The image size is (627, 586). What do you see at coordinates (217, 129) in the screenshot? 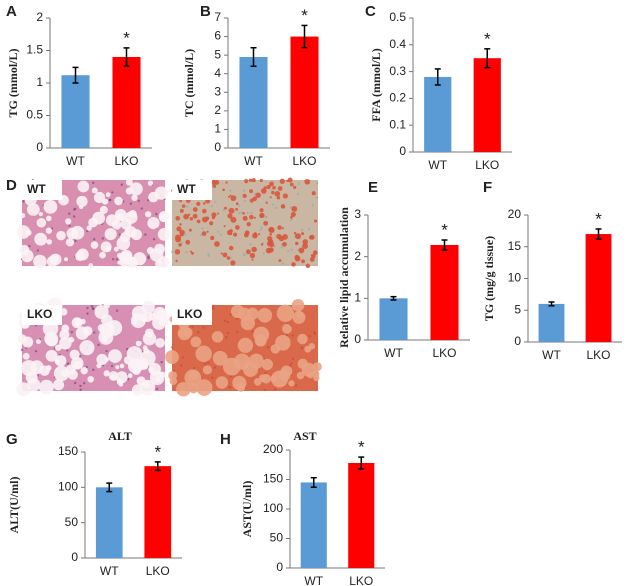
I see `y-tick-label: 1` at bounding box center [217, 129].